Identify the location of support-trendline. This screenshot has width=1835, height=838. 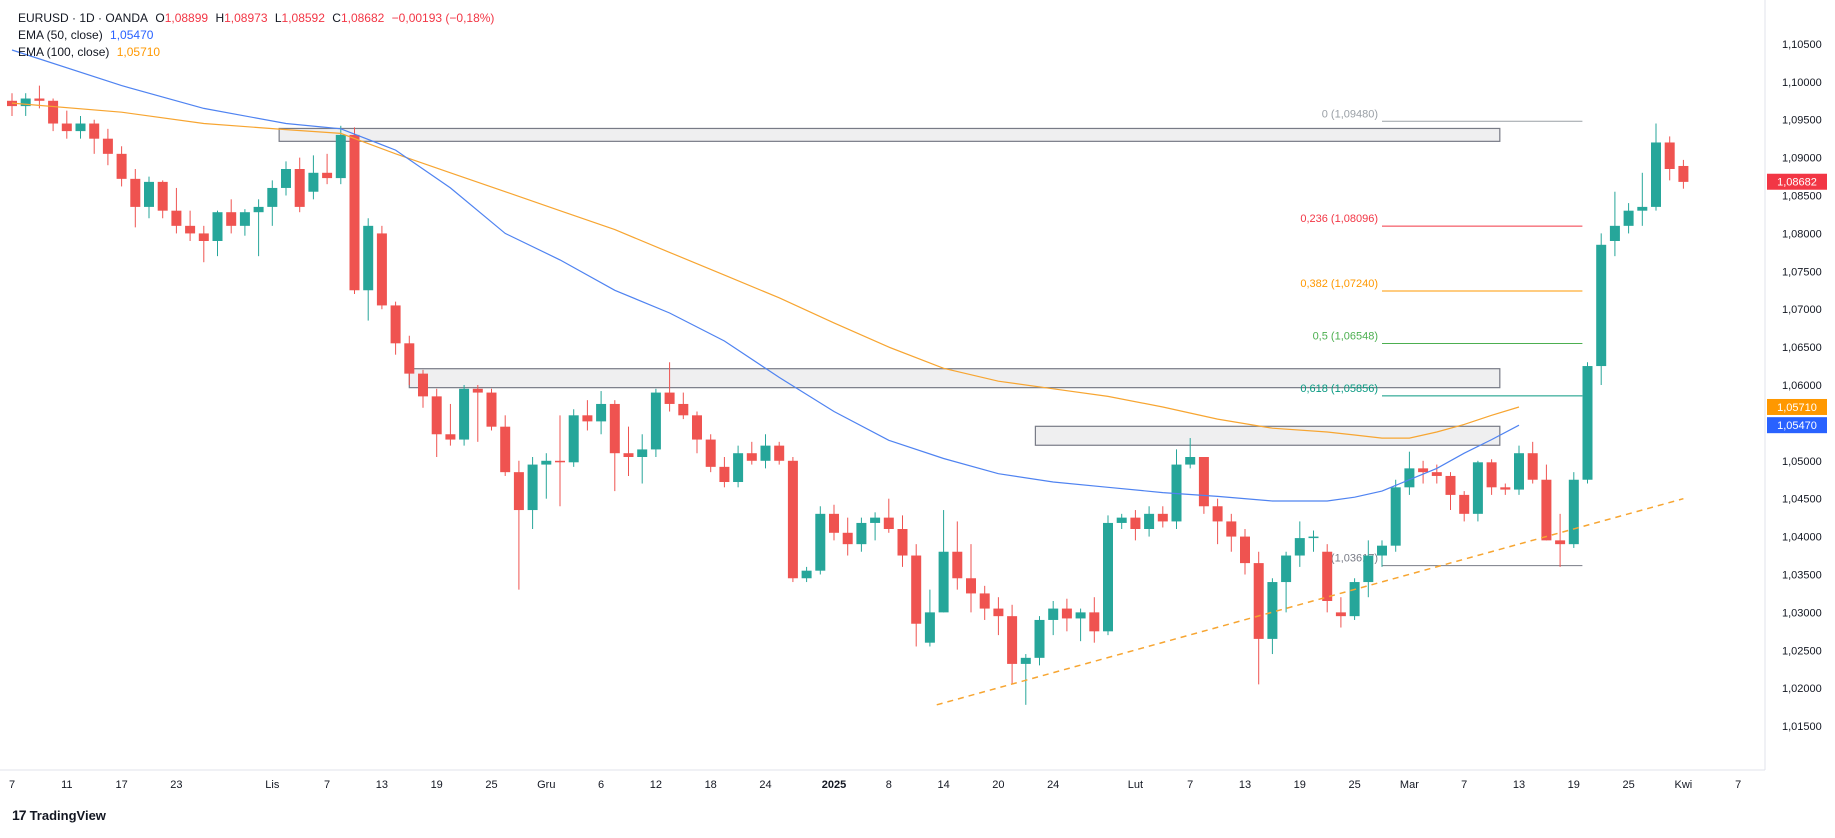
(1310, 601).